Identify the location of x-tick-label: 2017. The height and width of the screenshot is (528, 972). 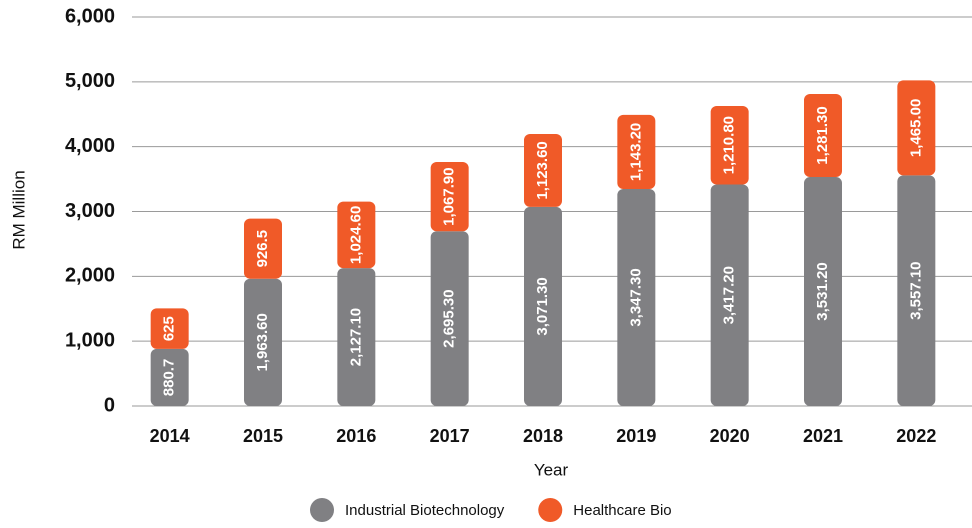
(450, 436).